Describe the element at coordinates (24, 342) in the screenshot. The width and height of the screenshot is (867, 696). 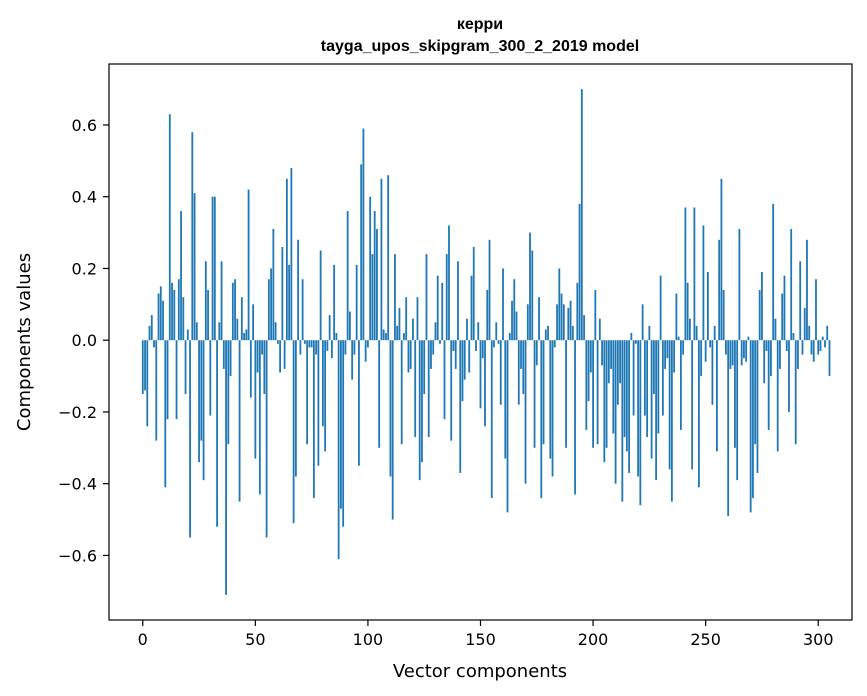
I see `y-axis-label: Components values` at that location.